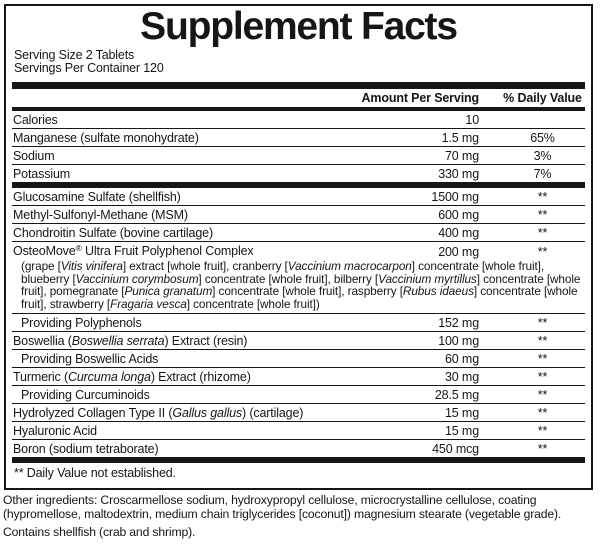 The width and height of the screenshot is (600, 547). Describe the element at coordinates (298, 85) in the screenshot. I see `top-divider` at that location.